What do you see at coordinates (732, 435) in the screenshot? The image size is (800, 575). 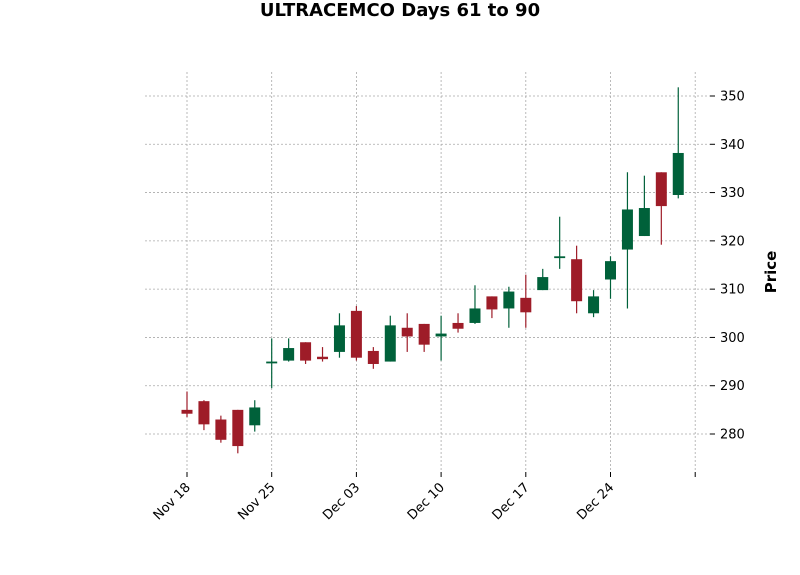 I see `y-tick-label: 280` at bounding box center [732, 435].